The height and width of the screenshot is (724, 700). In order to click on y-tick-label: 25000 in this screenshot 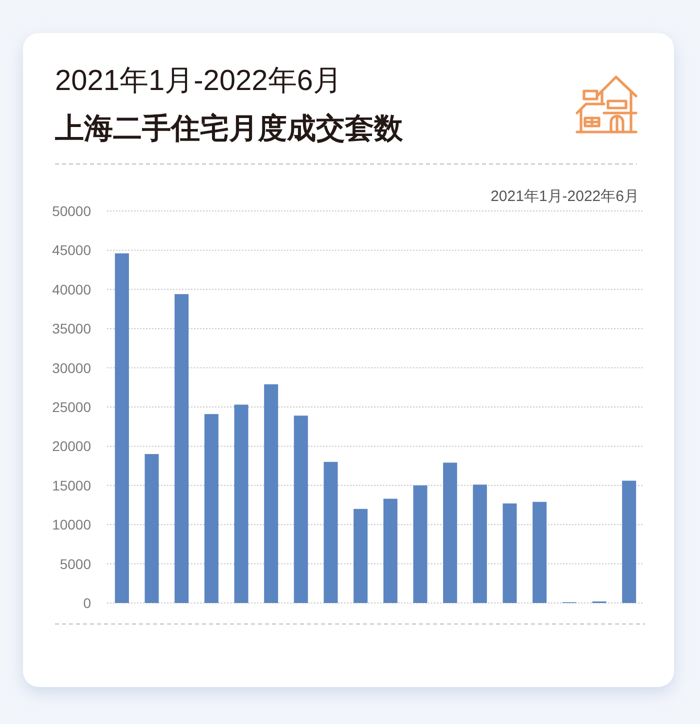, I will do `click(72, 407)`.